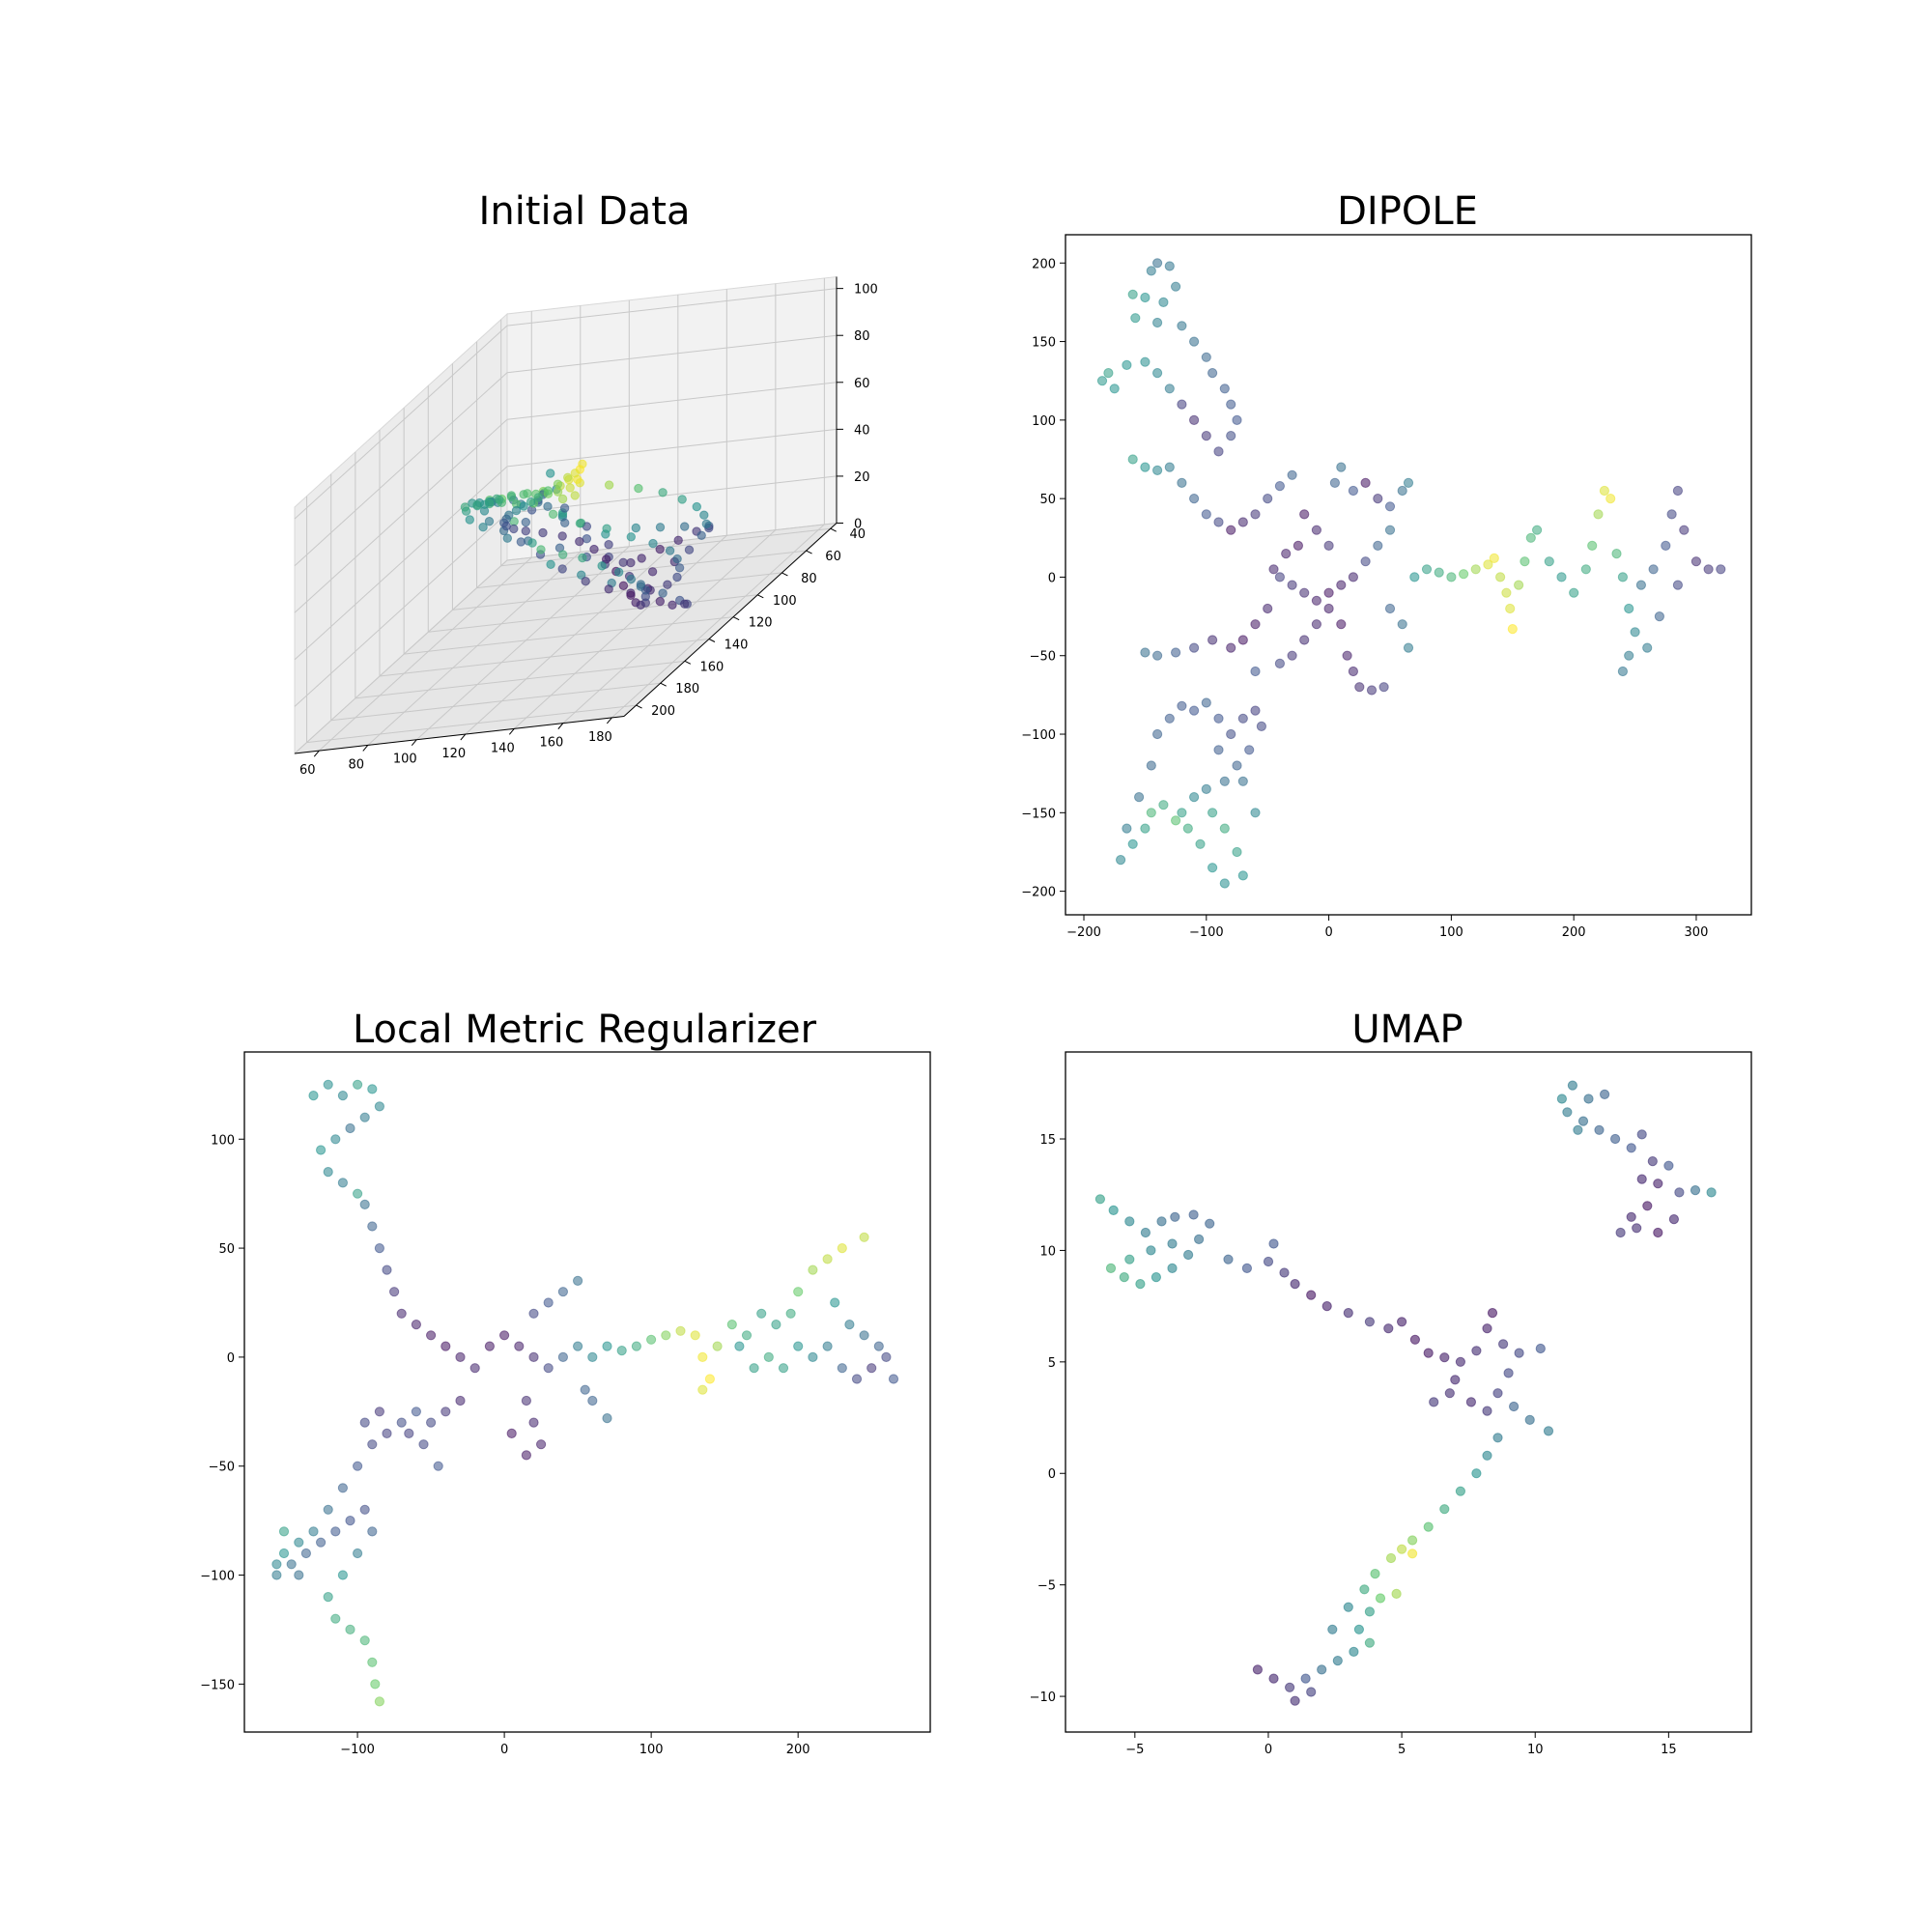  I want to click on initial-y-tick-label: 140, so click(736, 646).